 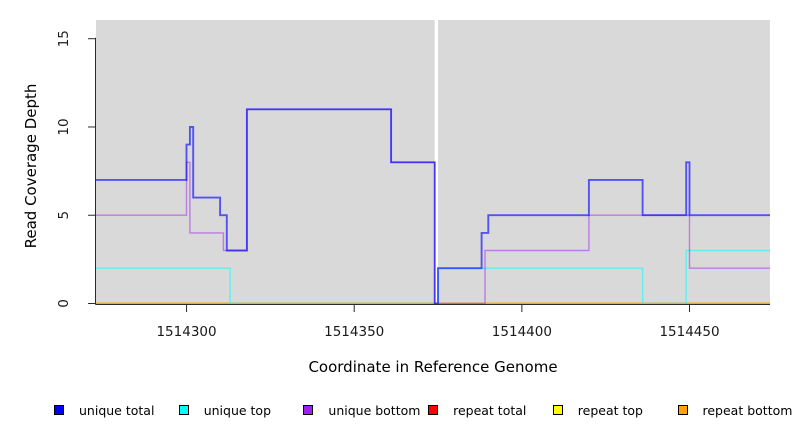 I want to click on legend-item-unique-bottom: unique bottom, so click(x=361, y=410).